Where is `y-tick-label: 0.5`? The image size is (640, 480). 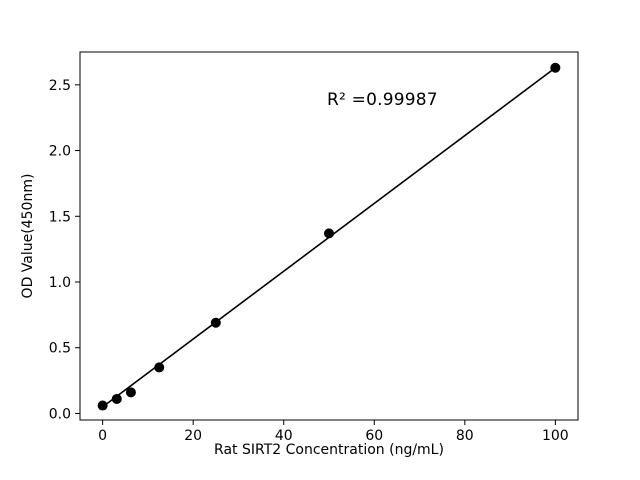
y-tick-label: 0.5 is located at coordinates (60, 349).